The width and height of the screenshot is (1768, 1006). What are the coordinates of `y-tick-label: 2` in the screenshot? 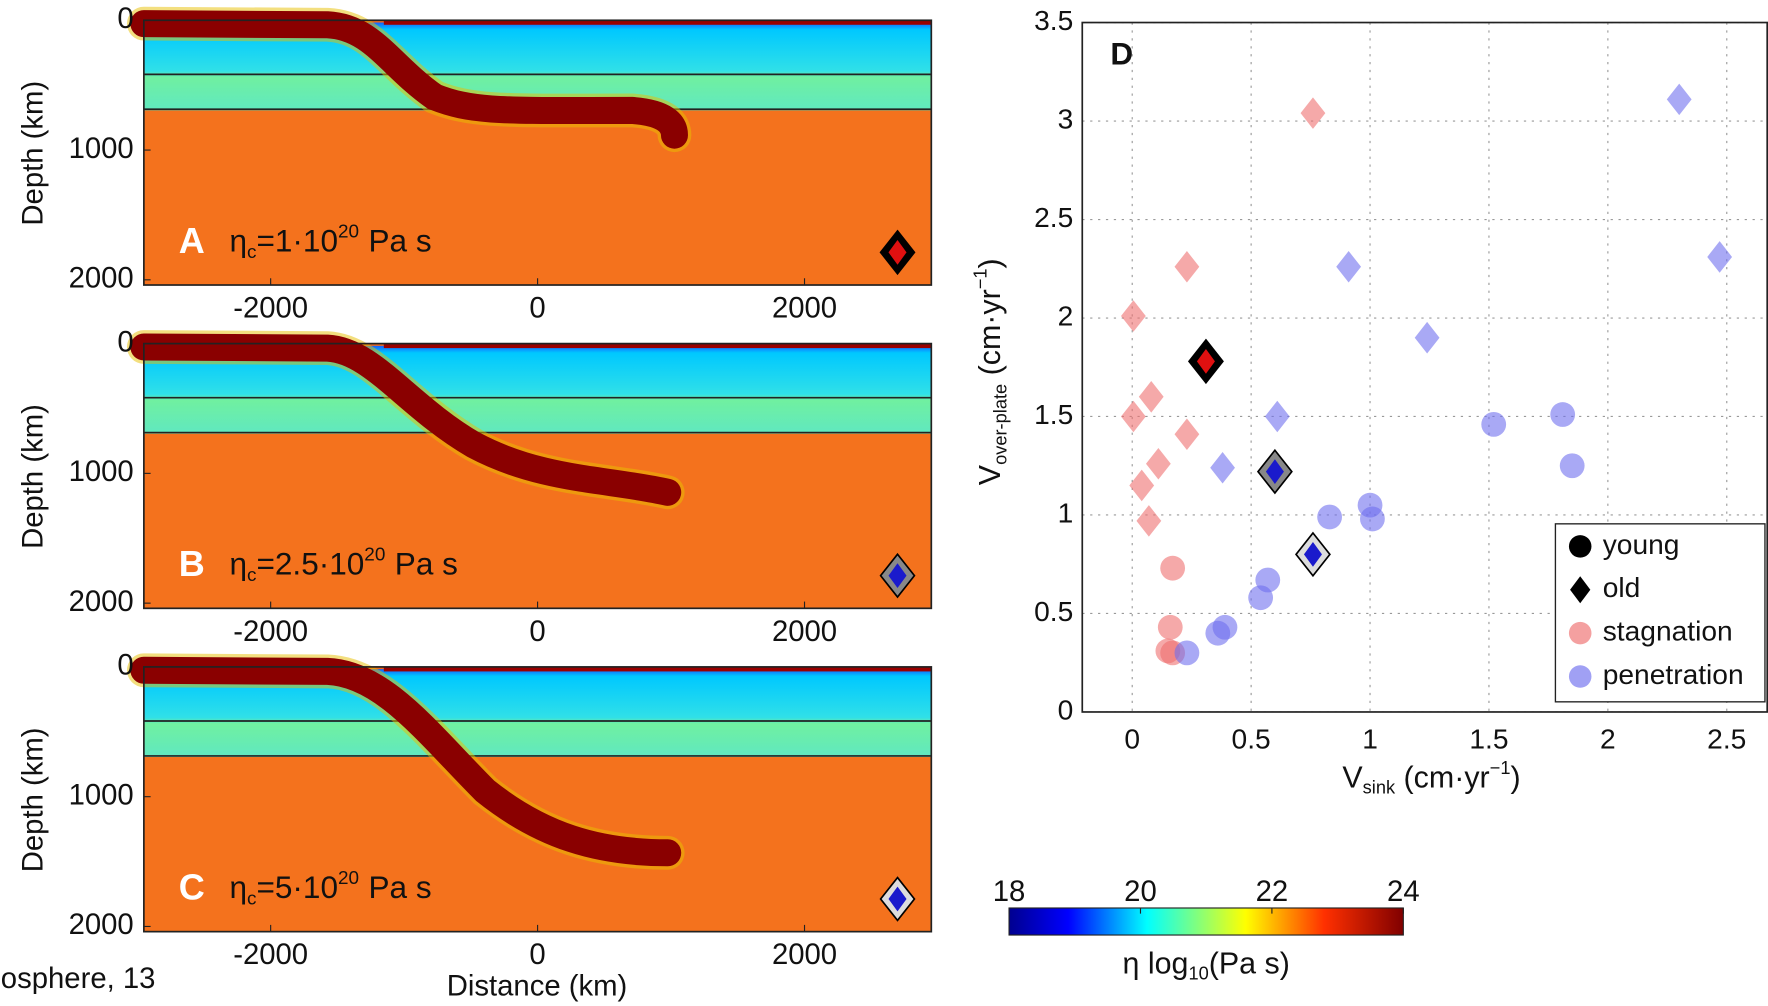 It's located at (1066, 315).